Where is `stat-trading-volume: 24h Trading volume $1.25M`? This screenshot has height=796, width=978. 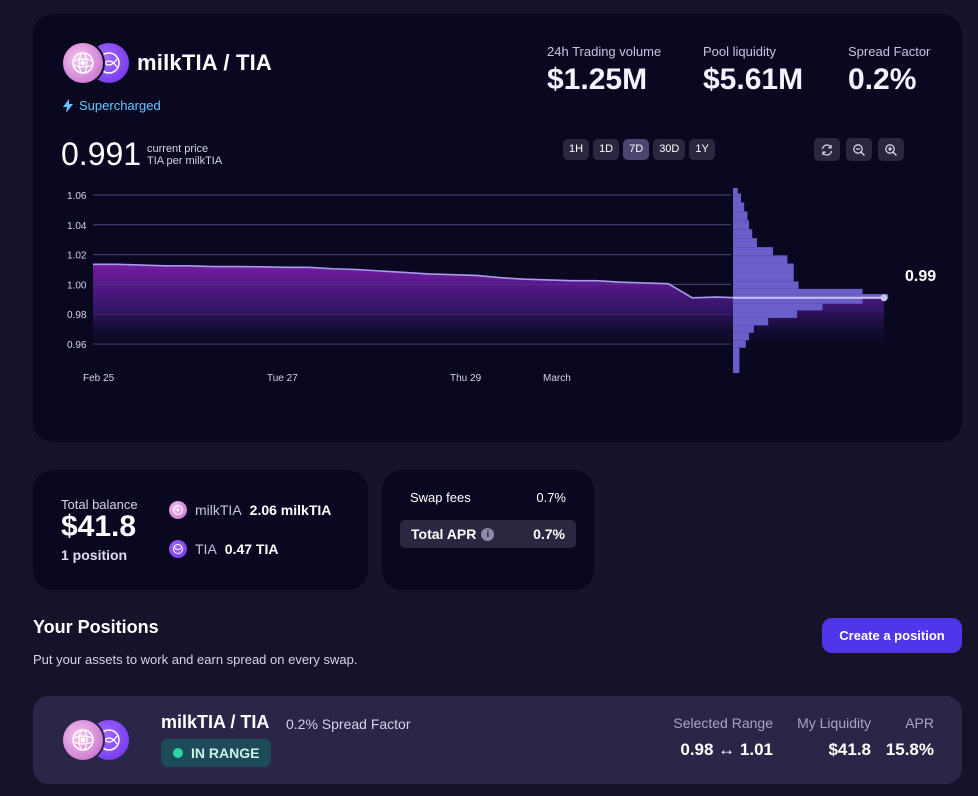
stat-trading-volume: 24h Trading volume $1.25M is located at coordinates (604, 70).